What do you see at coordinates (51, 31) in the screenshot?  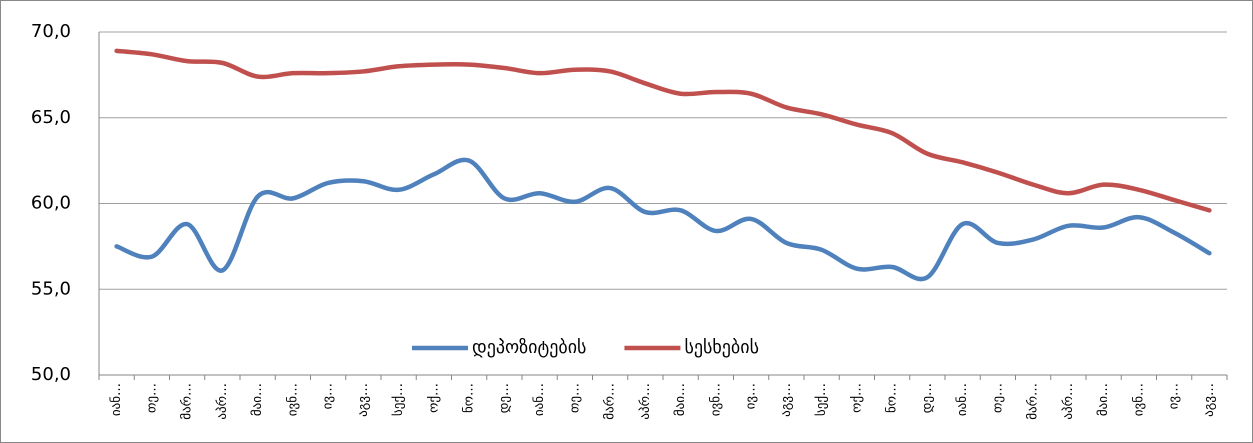 I see `y-tick-label: 70,0` at bounding box center [51, 31].